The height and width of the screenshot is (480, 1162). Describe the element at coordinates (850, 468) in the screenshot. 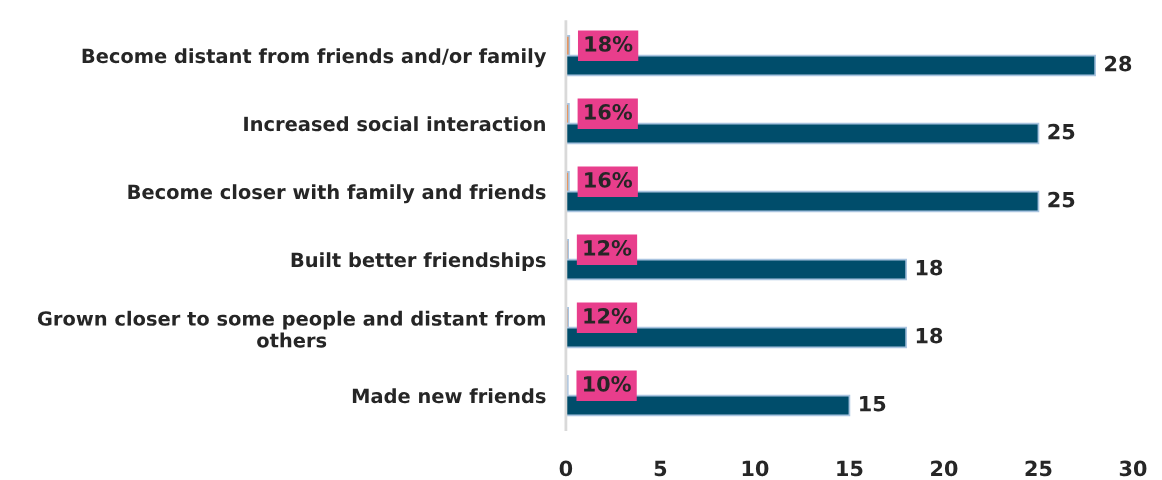

I see `x-tick-label: 15` at that location.